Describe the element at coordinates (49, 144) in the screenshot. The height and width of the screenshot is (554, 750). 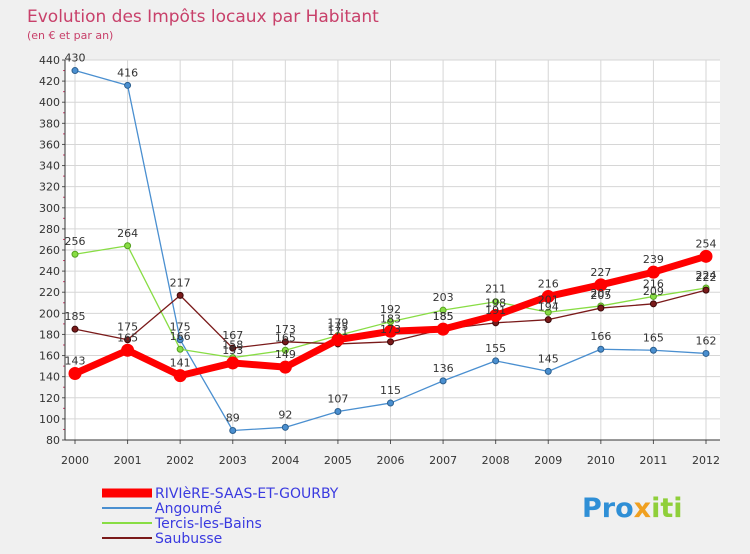
I see `y-tick-label: 360` at that location.